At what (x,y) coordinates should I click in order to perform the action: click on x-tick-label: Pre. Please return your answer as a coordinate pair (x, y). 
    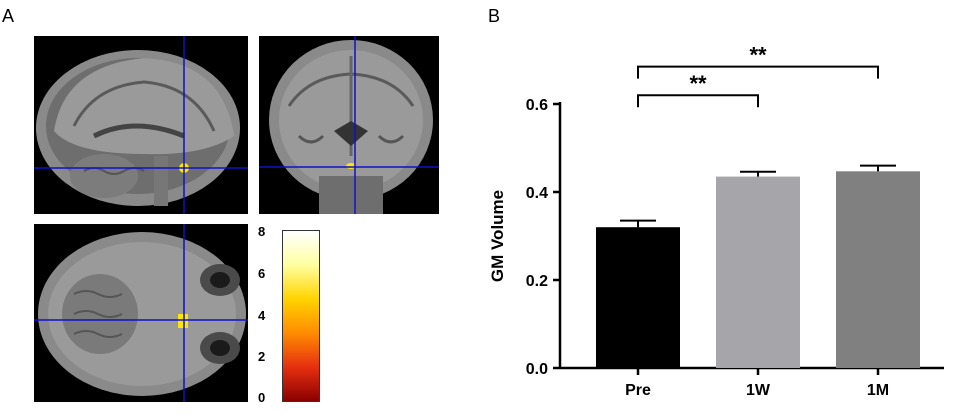
    Looking at the image, I should click on (638, 390).